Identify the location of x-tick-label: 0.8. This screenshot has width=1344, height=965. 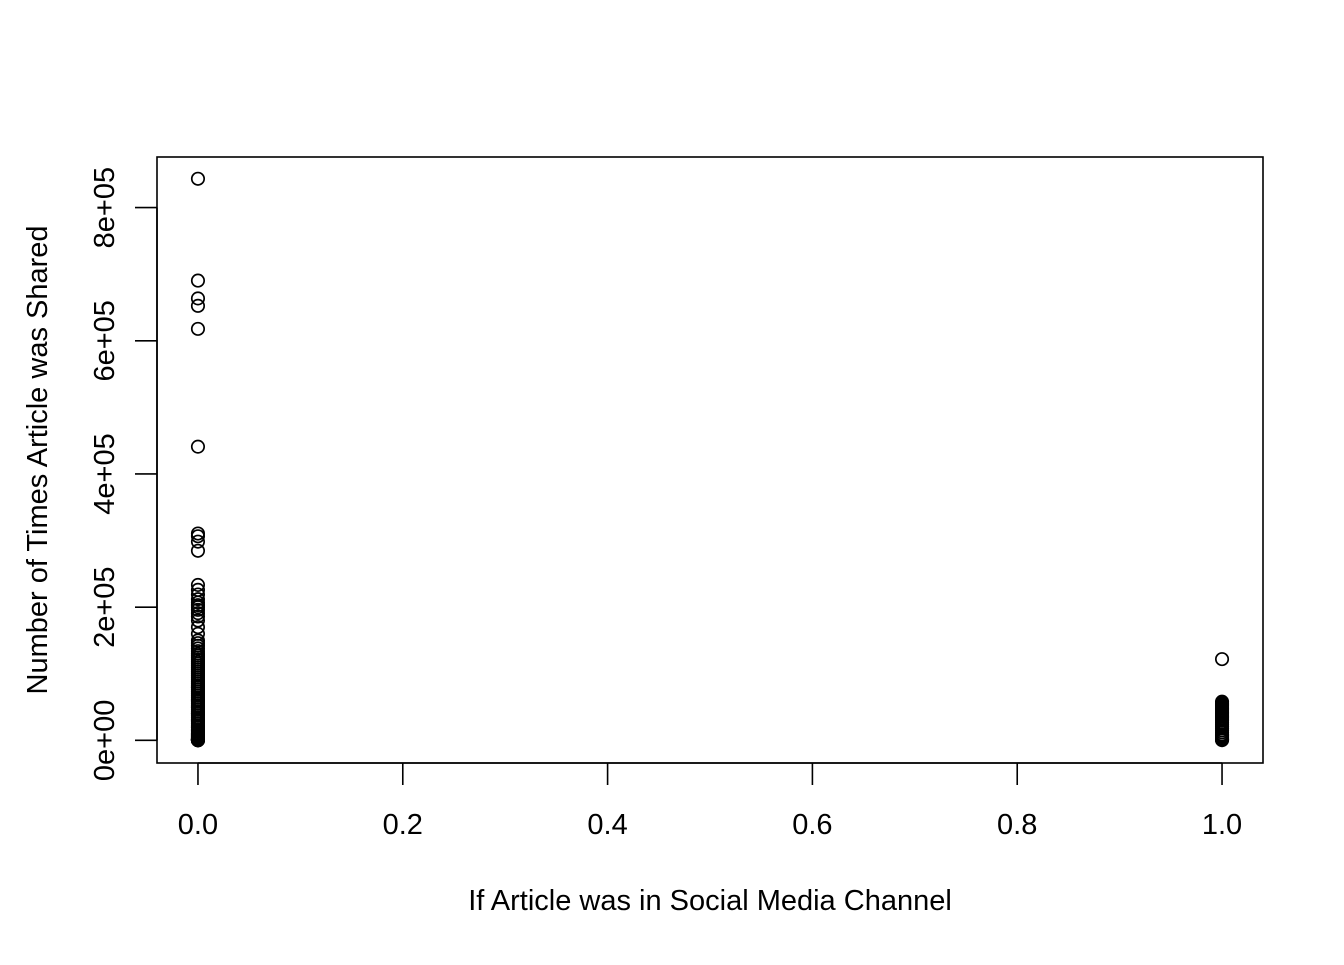
(1017, 825).